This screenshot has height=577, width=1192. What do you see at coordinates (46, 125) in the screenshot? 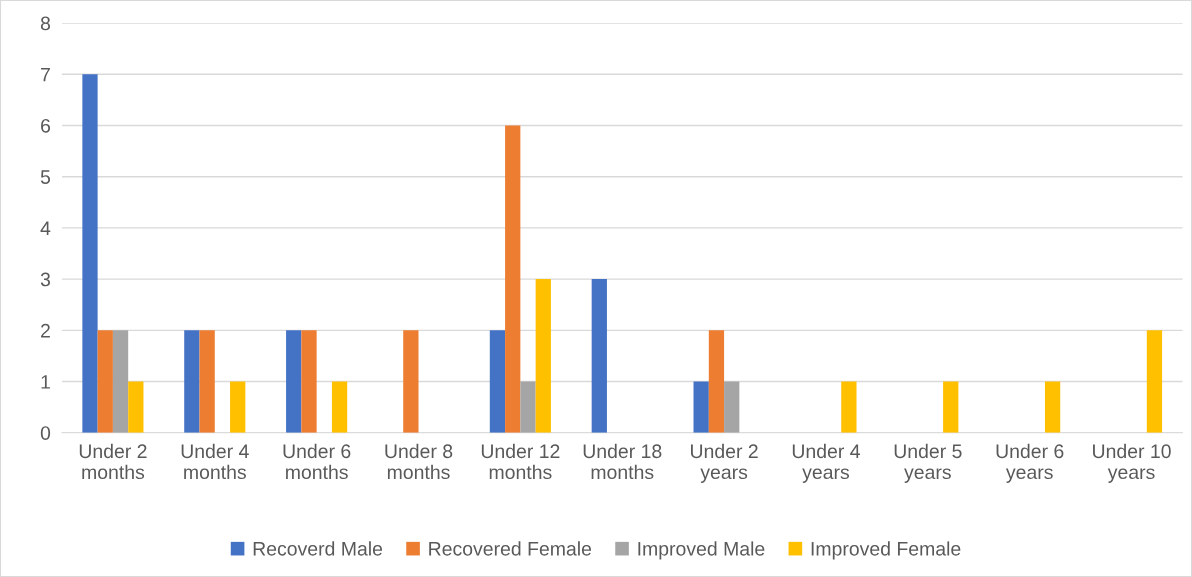
I see `y-tick-label: 6` at bounding box center [46, 125].